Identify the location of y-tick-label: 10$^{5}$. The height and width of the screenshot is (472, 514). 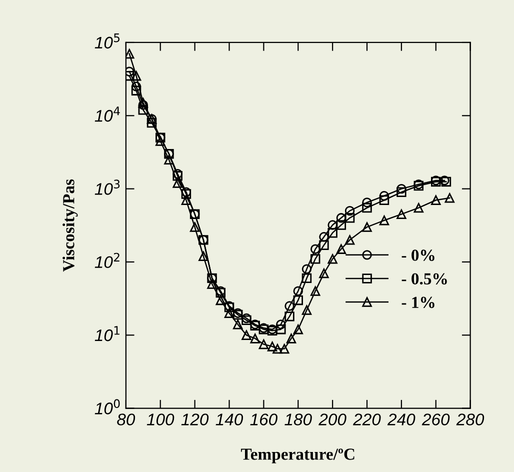
(107, 41).